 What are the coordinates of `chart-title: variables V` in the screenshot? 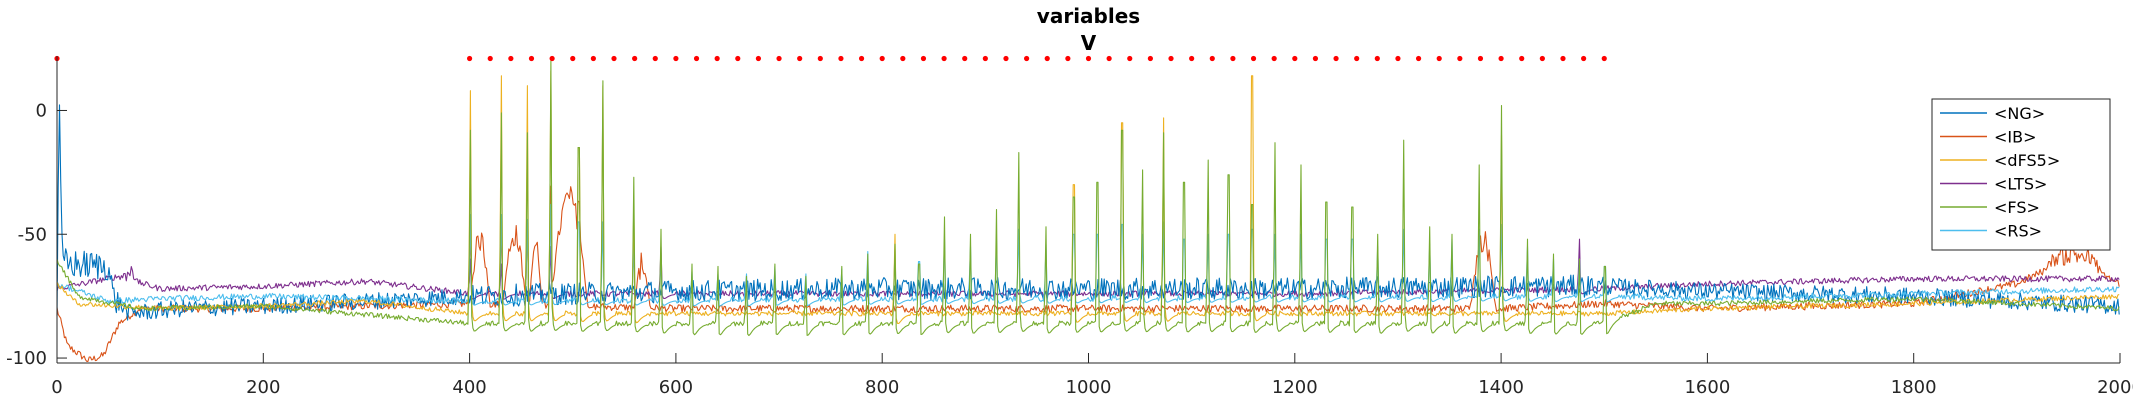 It's located at (1088, 29).